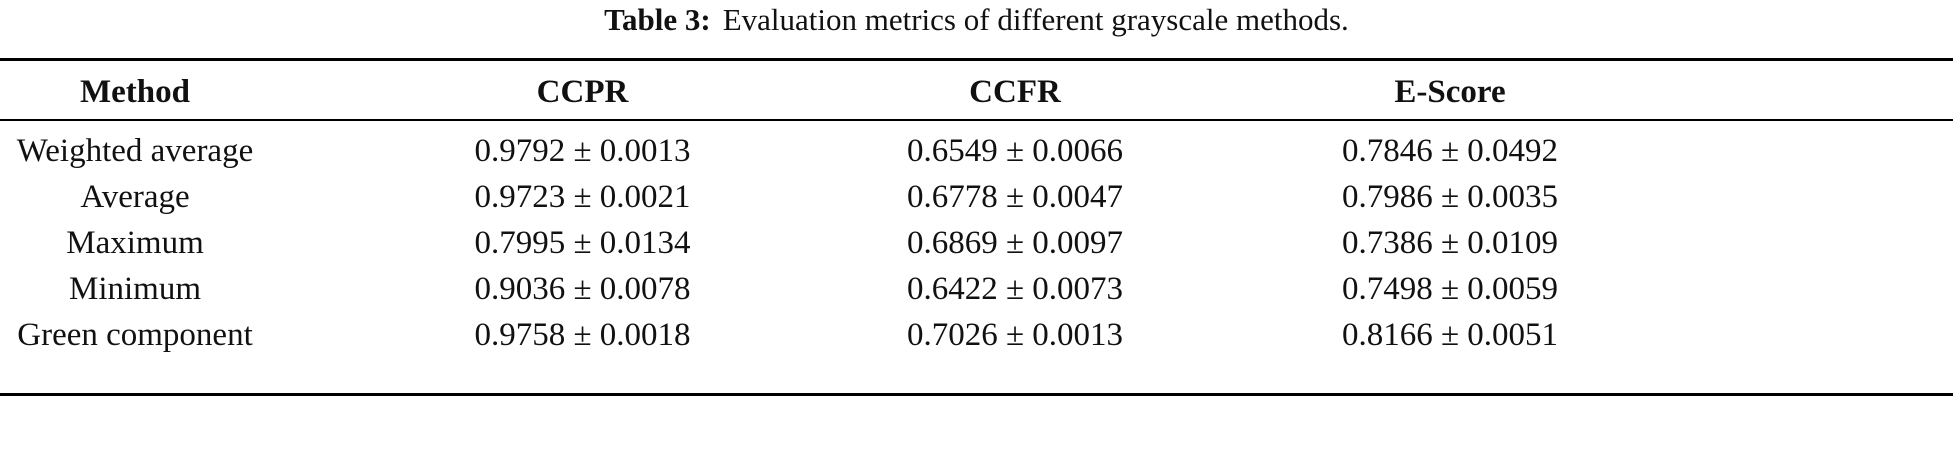  I want to click on table-bottom-rule, so click(976, 394).